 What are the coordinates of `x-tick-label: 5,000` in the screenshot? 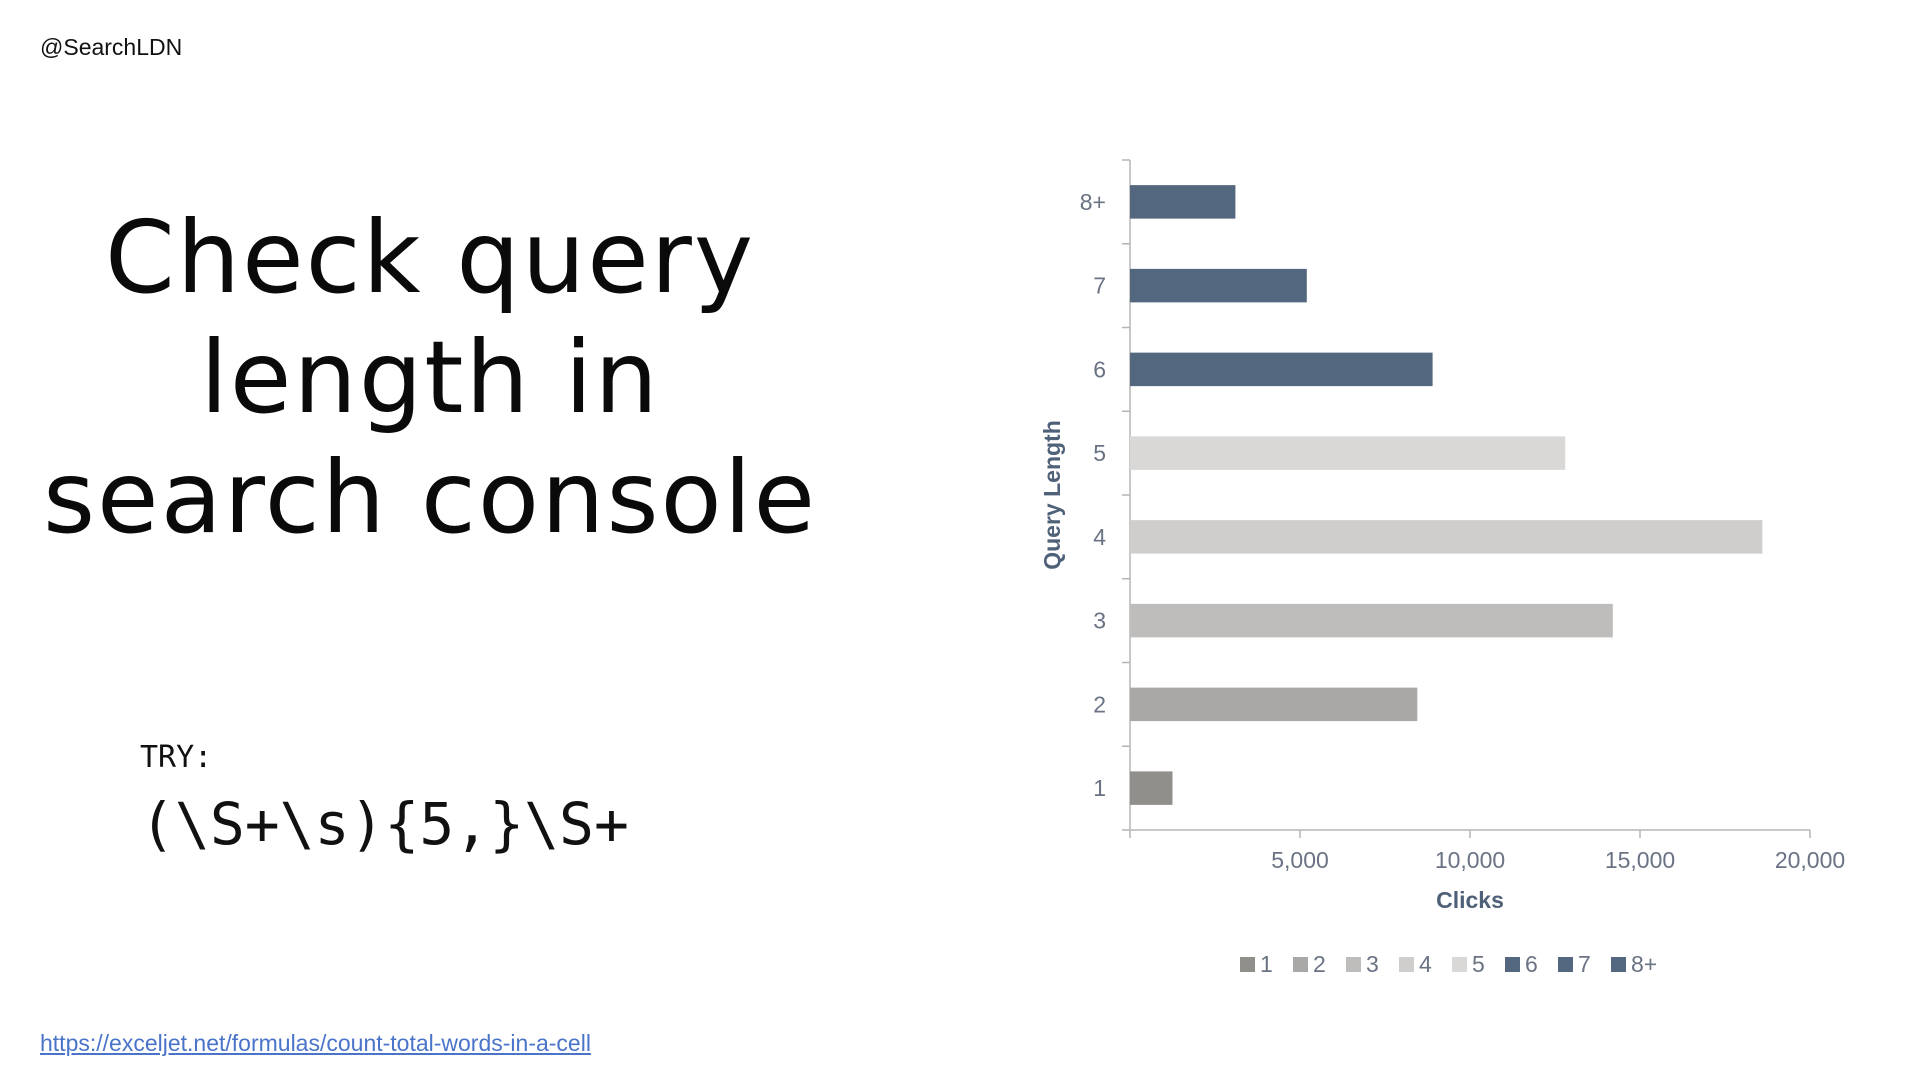 It's located at (1300, 860).